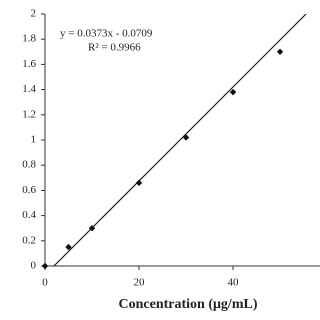  Describe the element at coordinates (29, 89) in the screenshot. I see `y-tick-label: 1.4` at that location.